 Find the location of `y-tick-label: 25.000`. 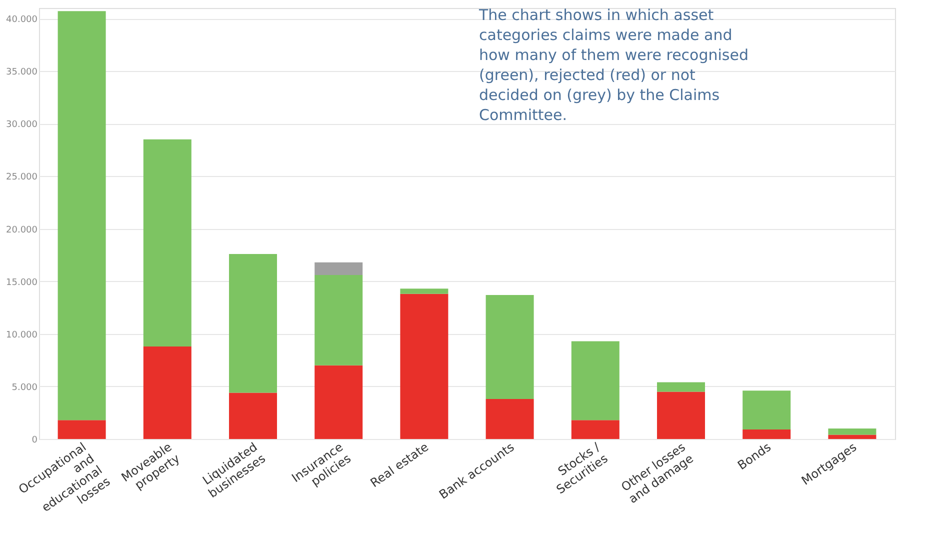

y-tick-label: 25.000 is located at coordinates (22, 177).